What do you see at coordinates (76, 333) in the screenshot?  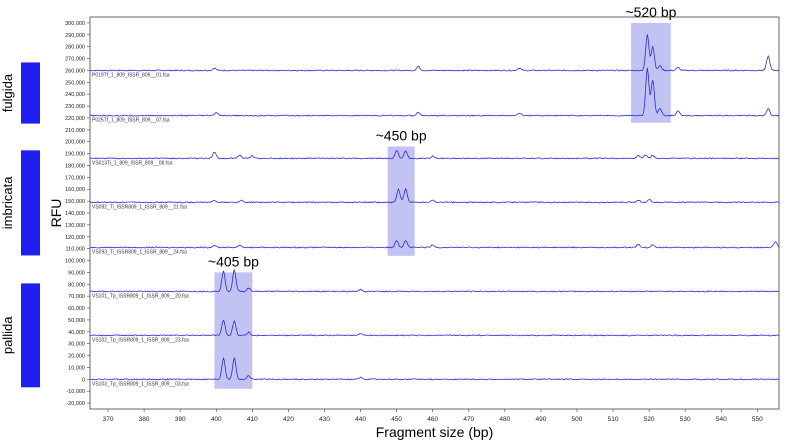 I see `y-tick-label: 40,000` at bounding box center [76, 333].